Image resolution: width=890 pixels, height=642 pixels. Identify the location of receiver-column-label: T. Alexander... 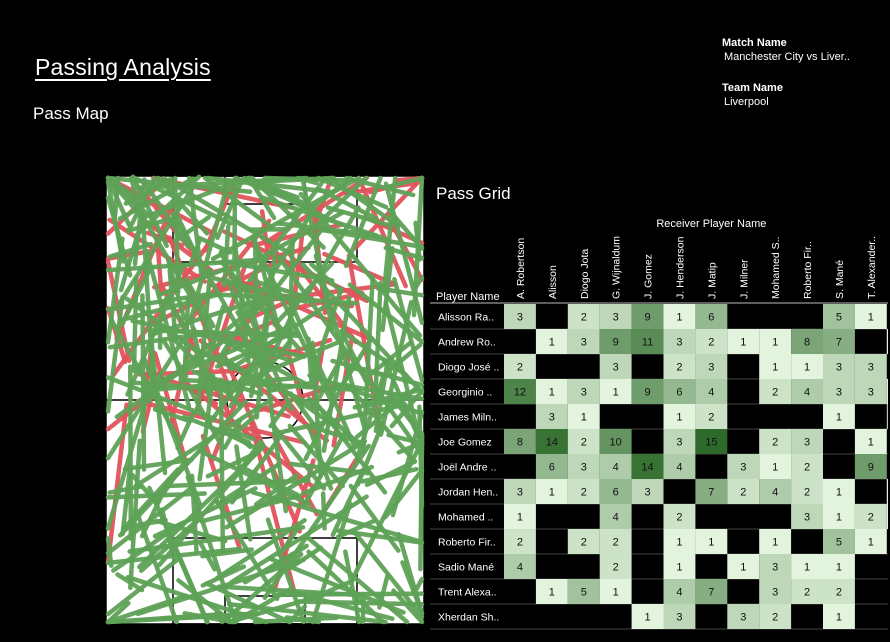
(872, 267).